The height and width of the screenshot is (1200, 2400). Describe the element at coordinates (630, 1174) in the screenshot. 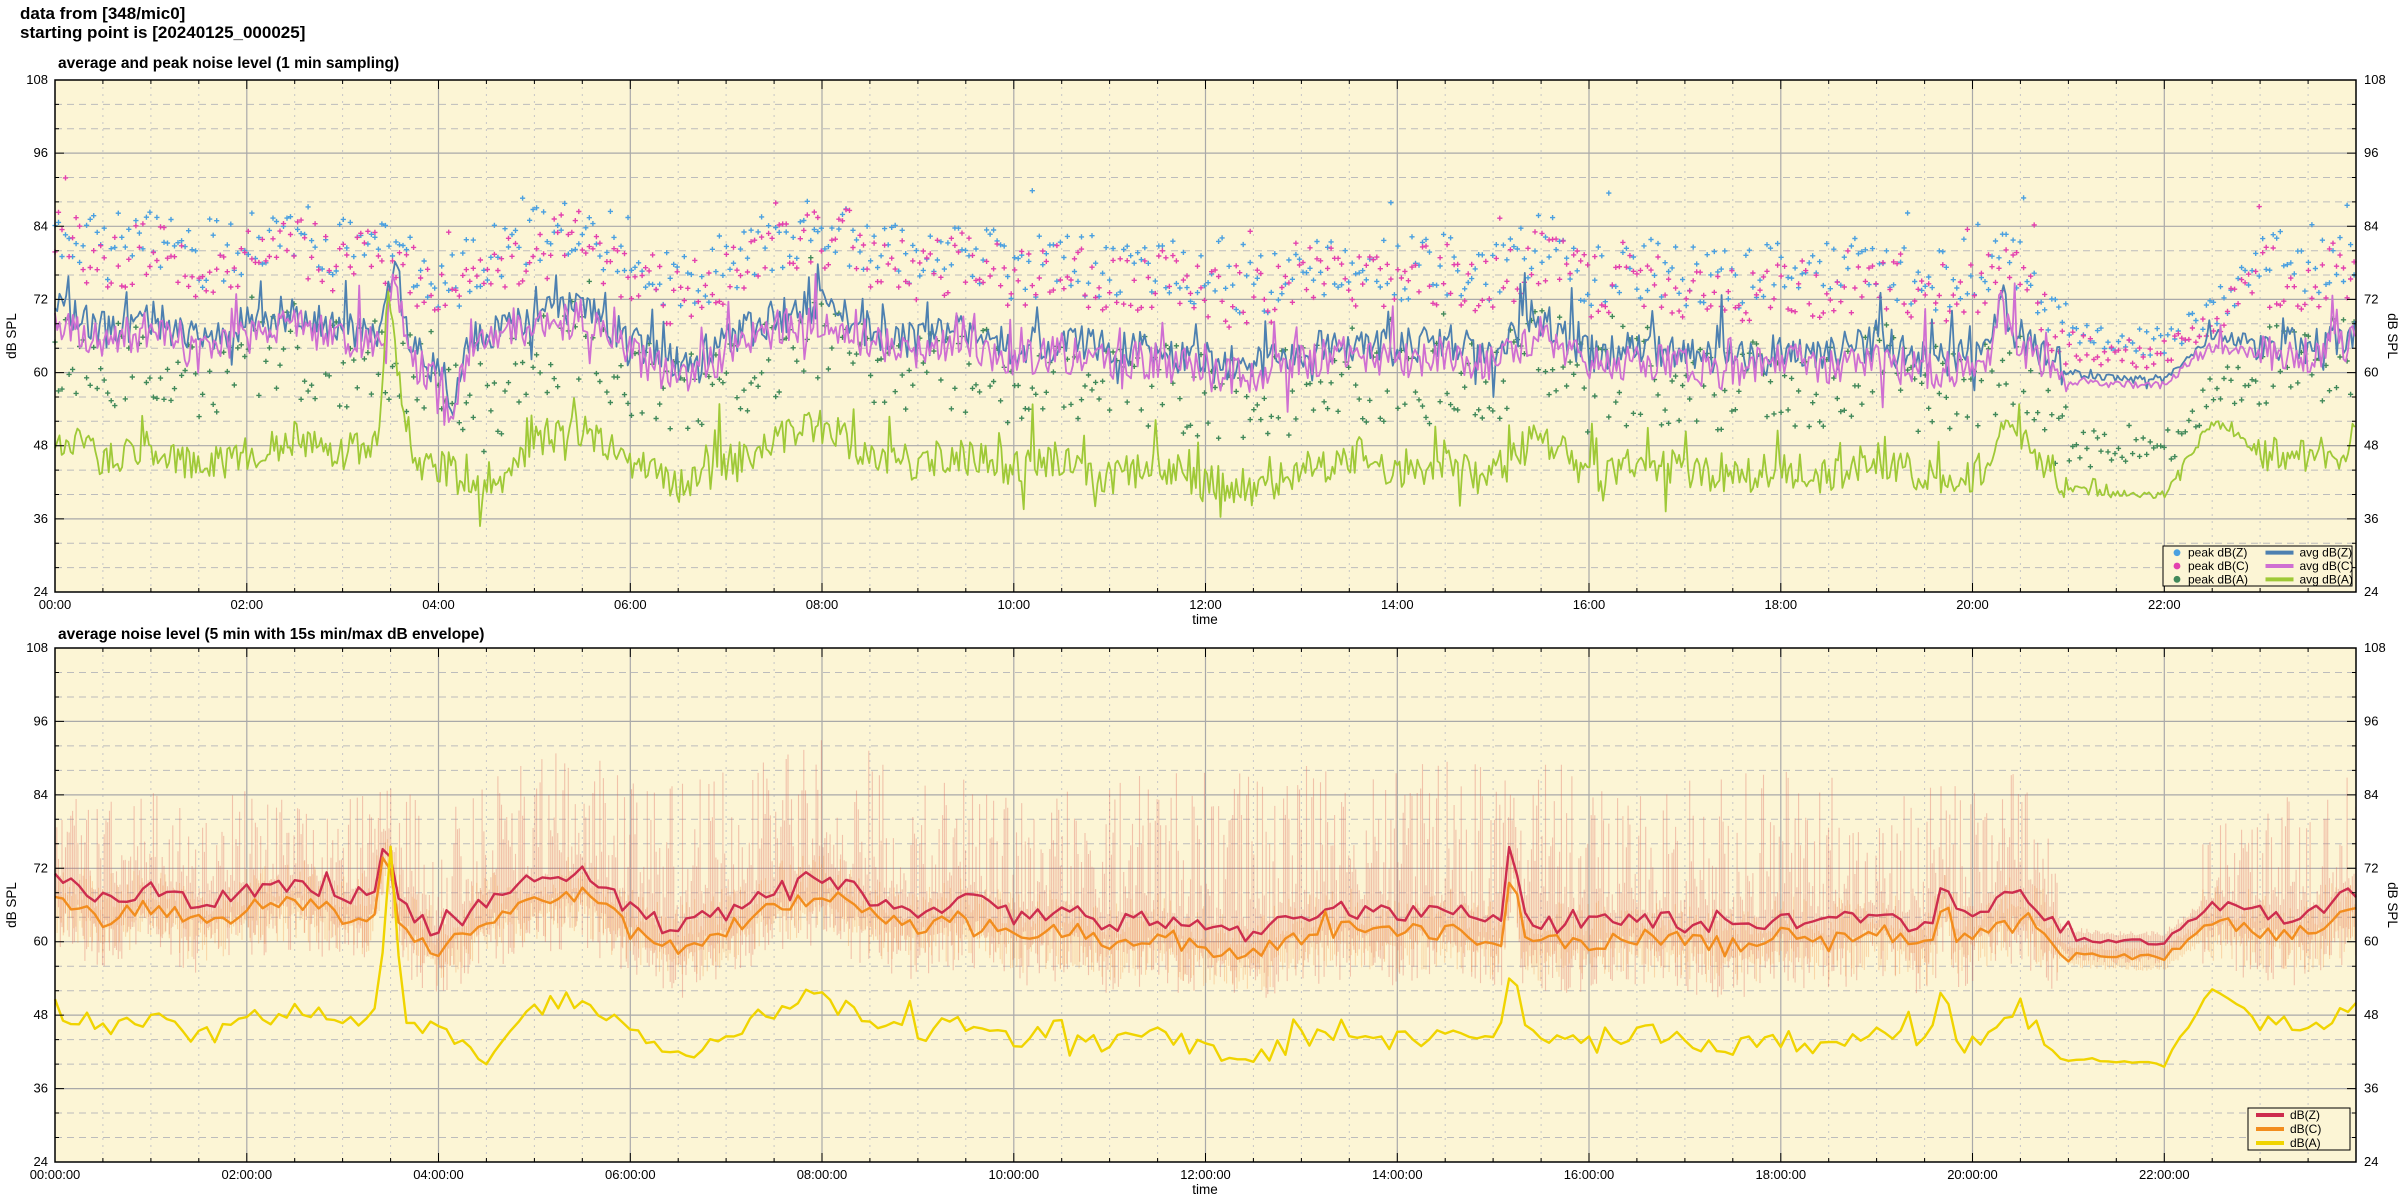

I see `x-tick-label: 06:00:00` at that location.